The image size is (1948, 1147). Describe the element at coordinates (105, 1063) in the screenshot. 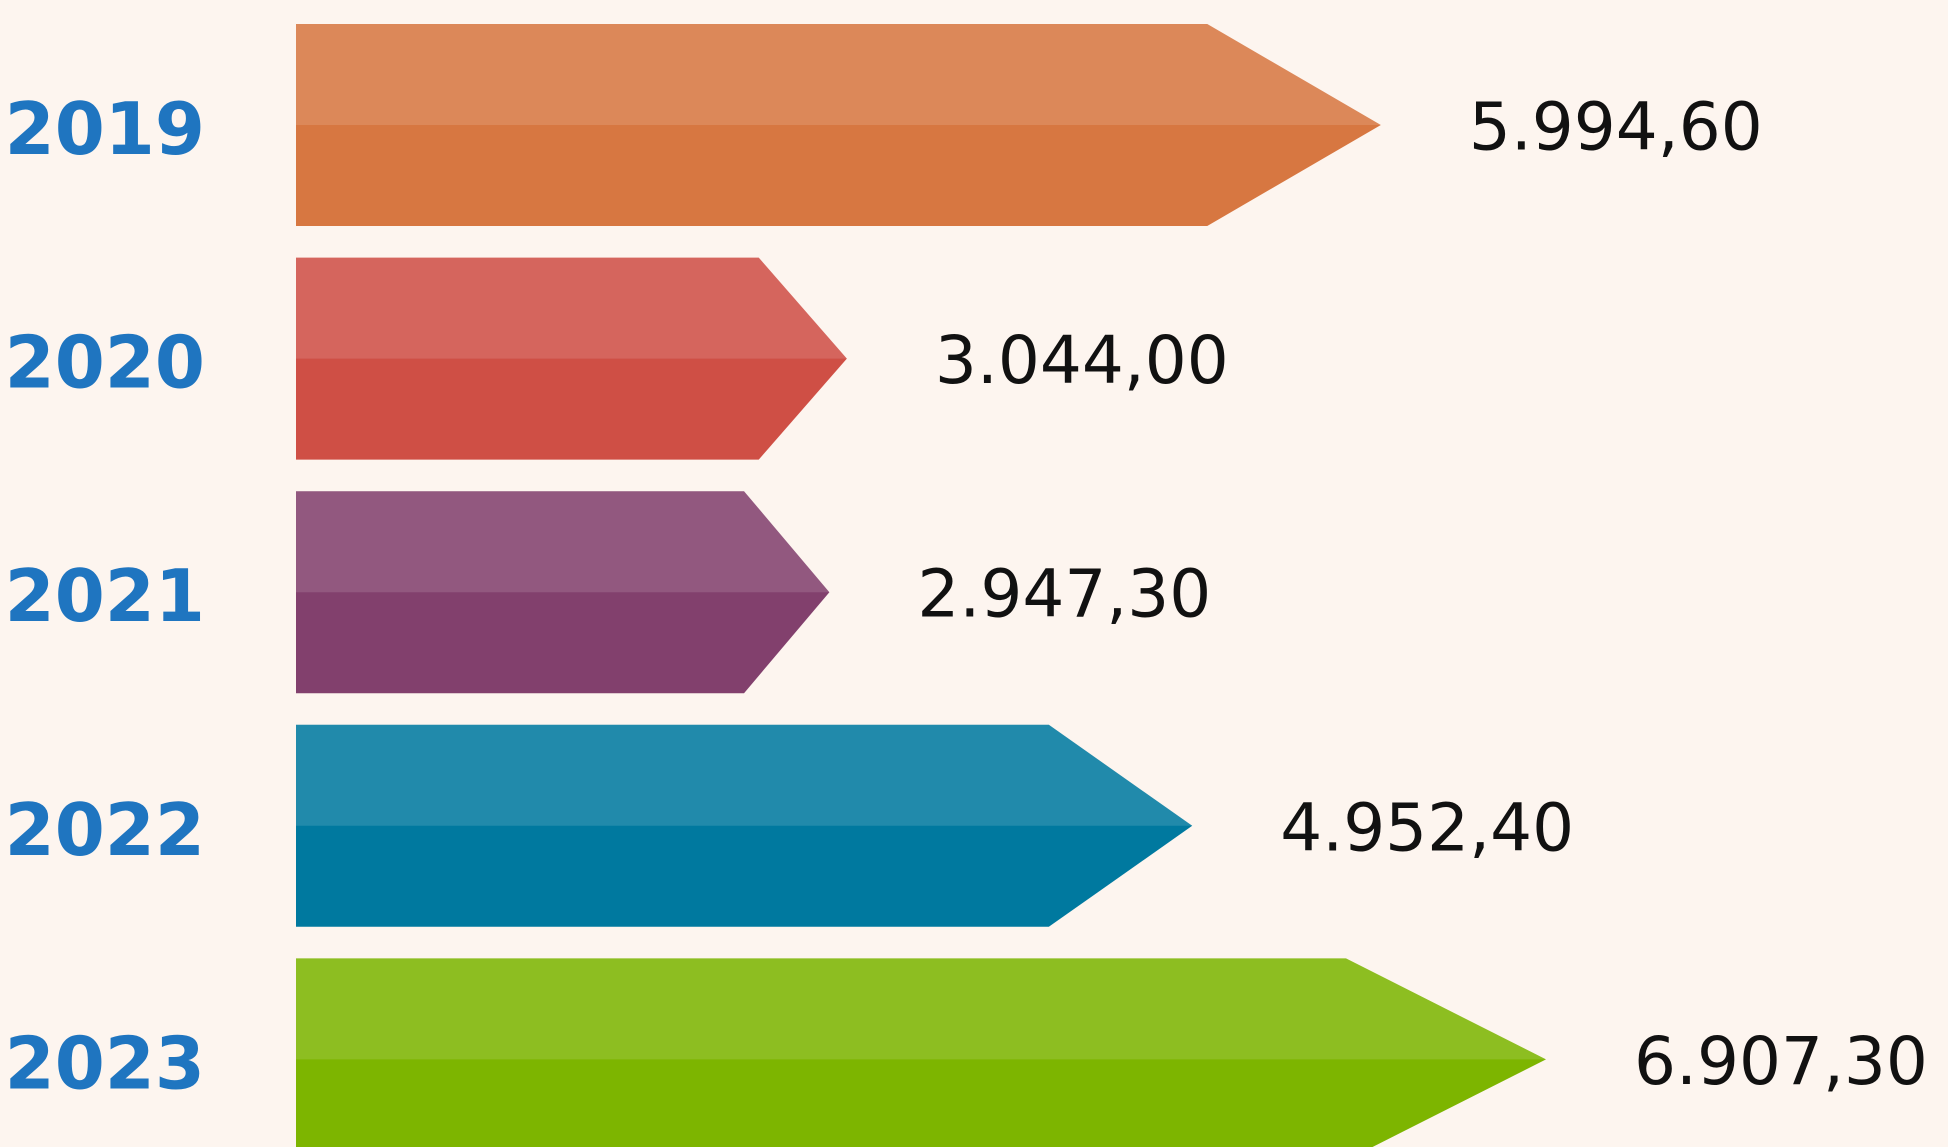

I see `category-label: 2023` at that location.